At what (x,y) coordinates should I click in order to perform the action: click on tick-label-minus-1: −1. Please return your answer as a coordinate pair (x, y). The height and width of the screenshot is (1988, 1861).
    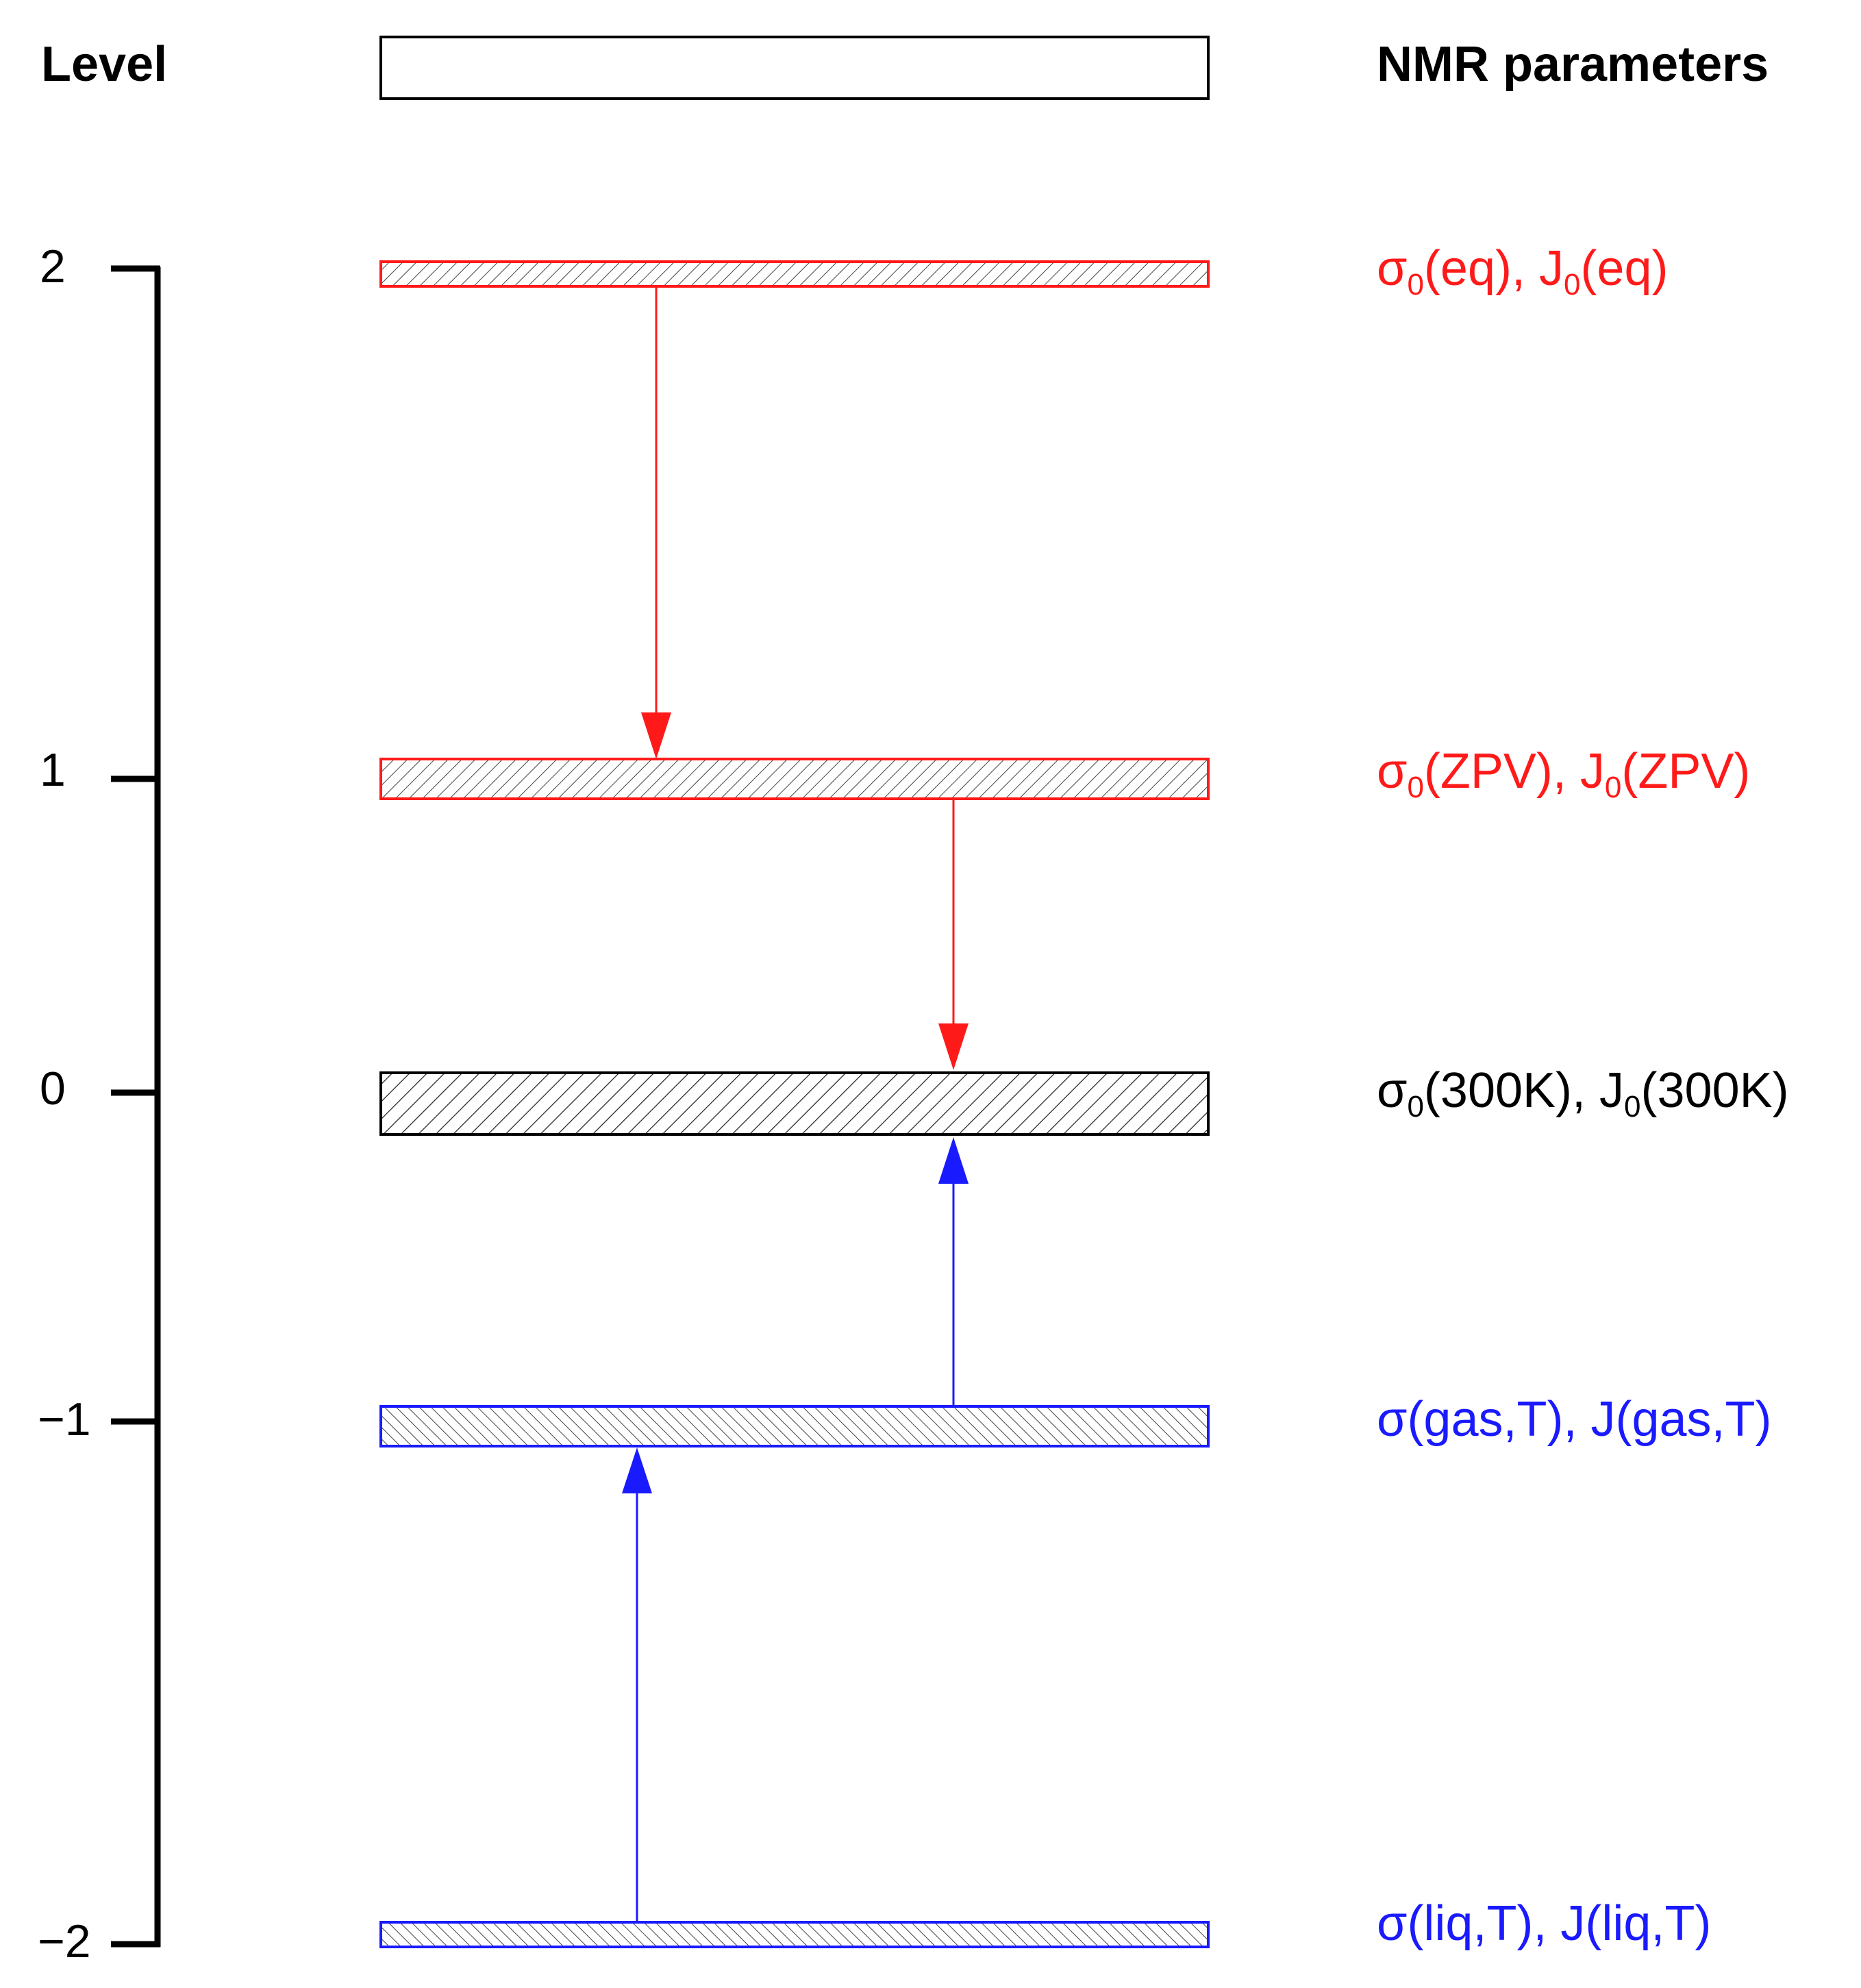
    Looking at the image, I should click on (64, 1419).